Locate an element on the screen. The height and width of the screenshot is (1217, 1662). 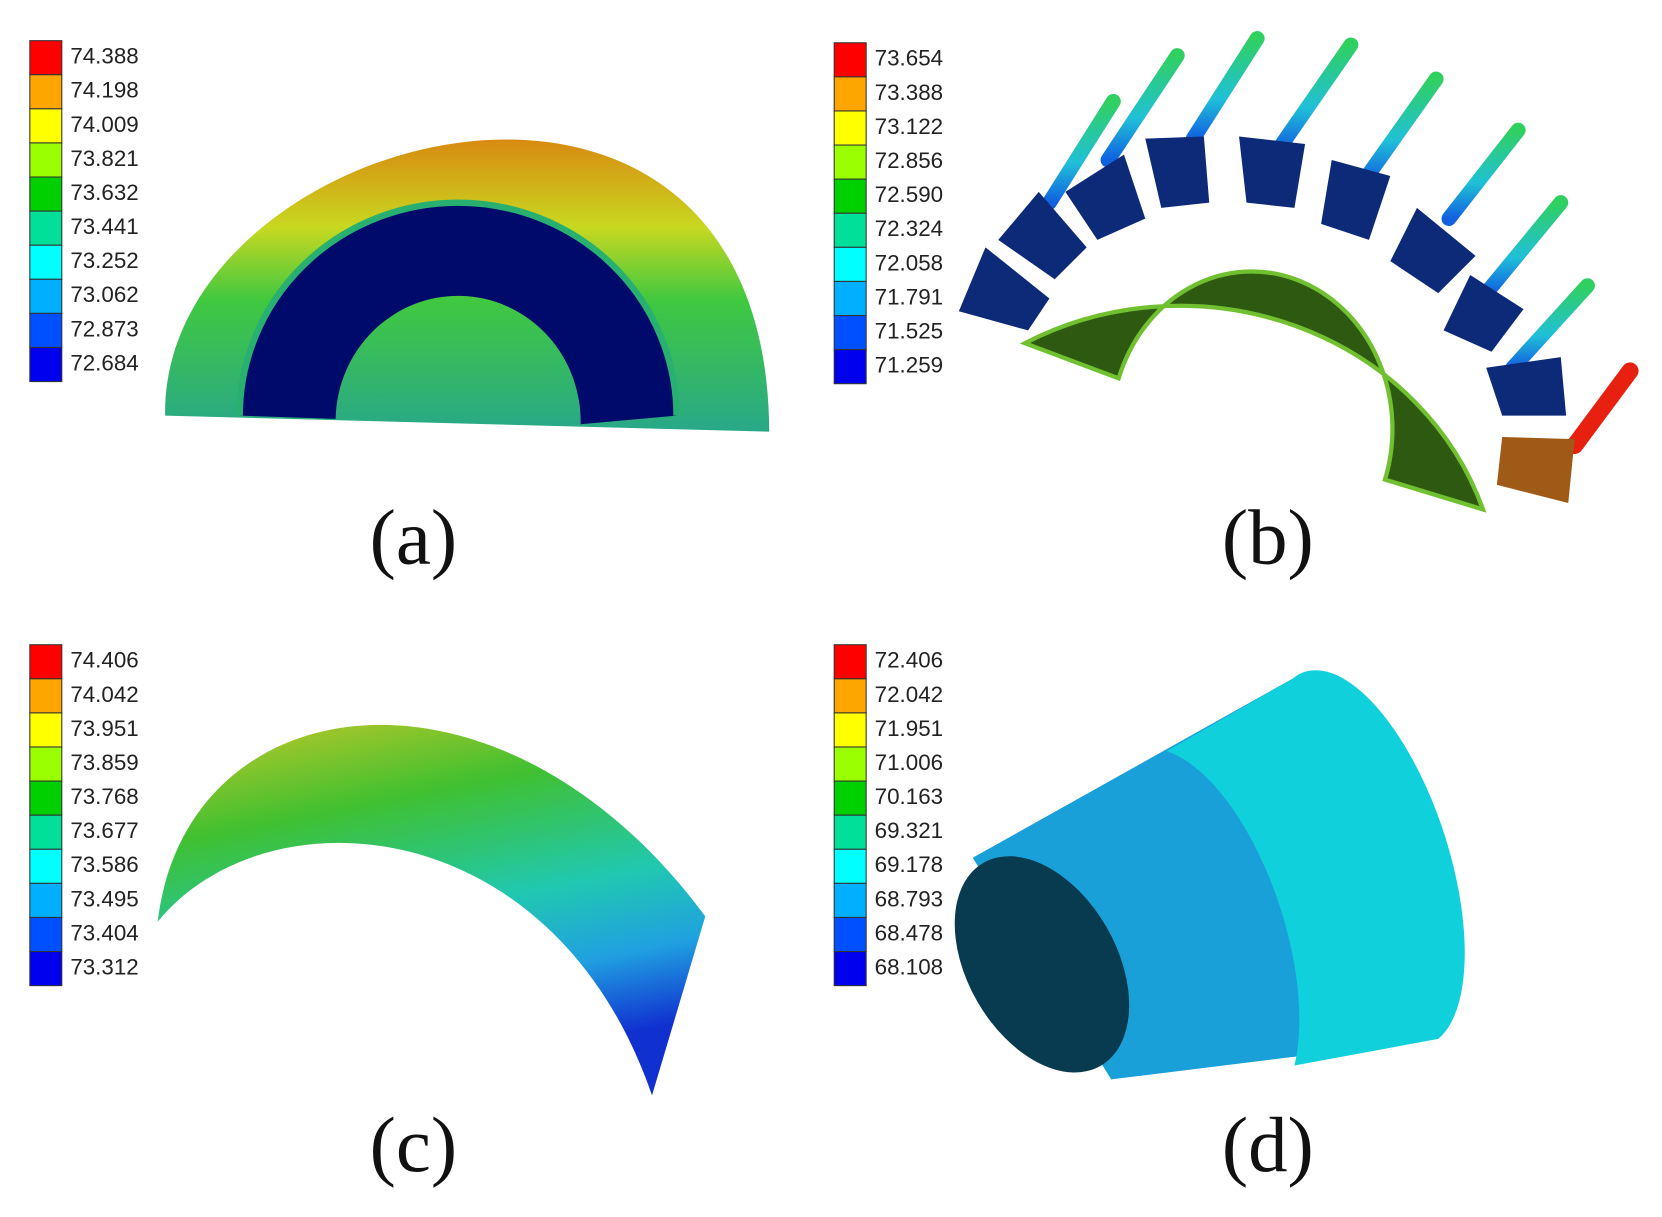
legend-label: 72.406 is located at coordinates (909, 660).